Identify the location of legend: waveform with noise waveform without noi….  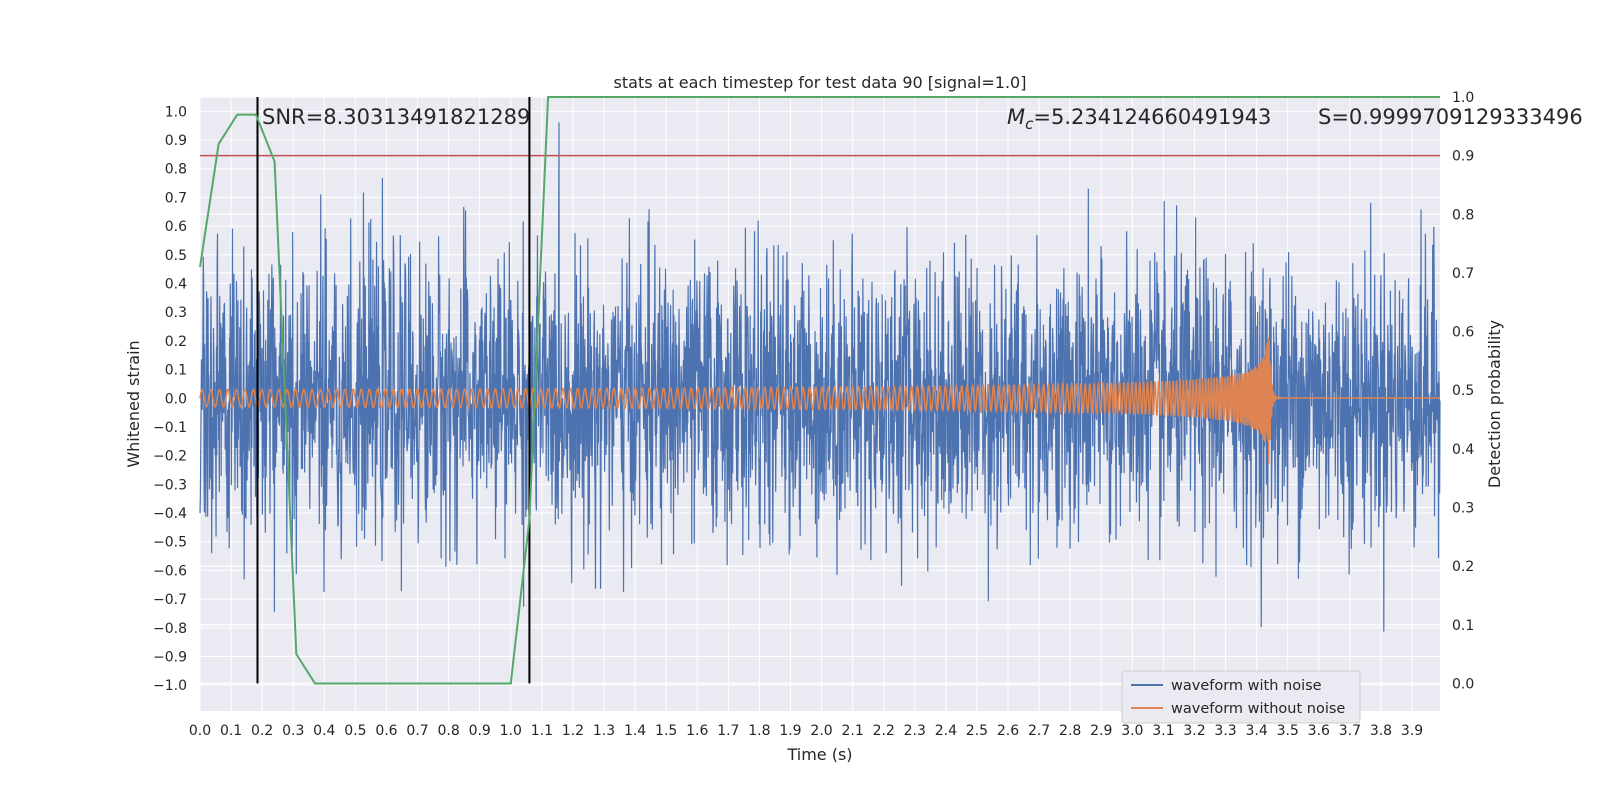
(1241, 697).